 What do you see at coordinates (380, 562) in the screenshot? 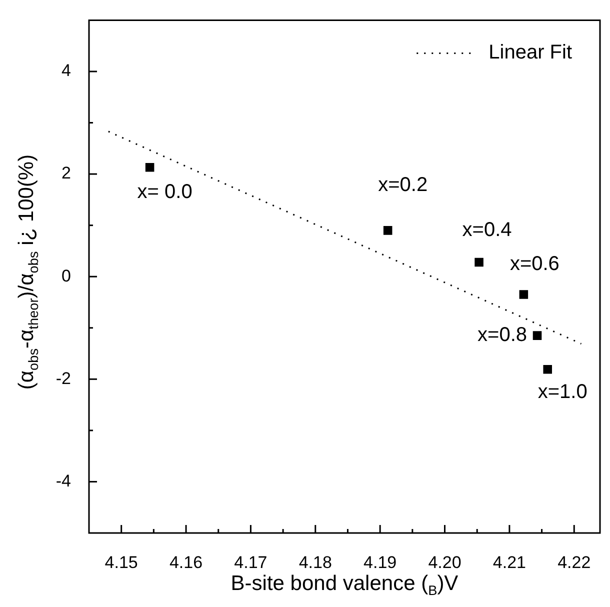
I see `x-tick-label: 4.19` at bounding box center [380, 562].